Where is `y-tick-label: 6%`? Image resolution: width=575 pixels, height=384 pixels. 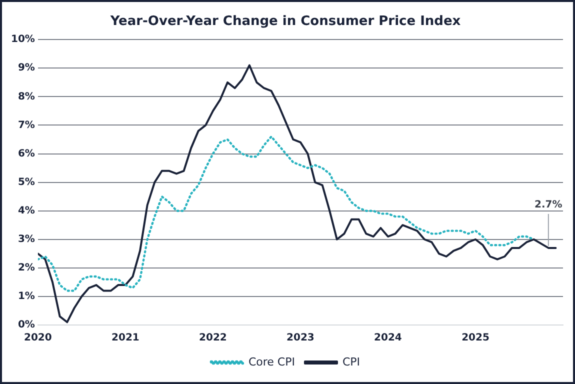 y-tick-label: 6% is located at coordinates (26, 154).